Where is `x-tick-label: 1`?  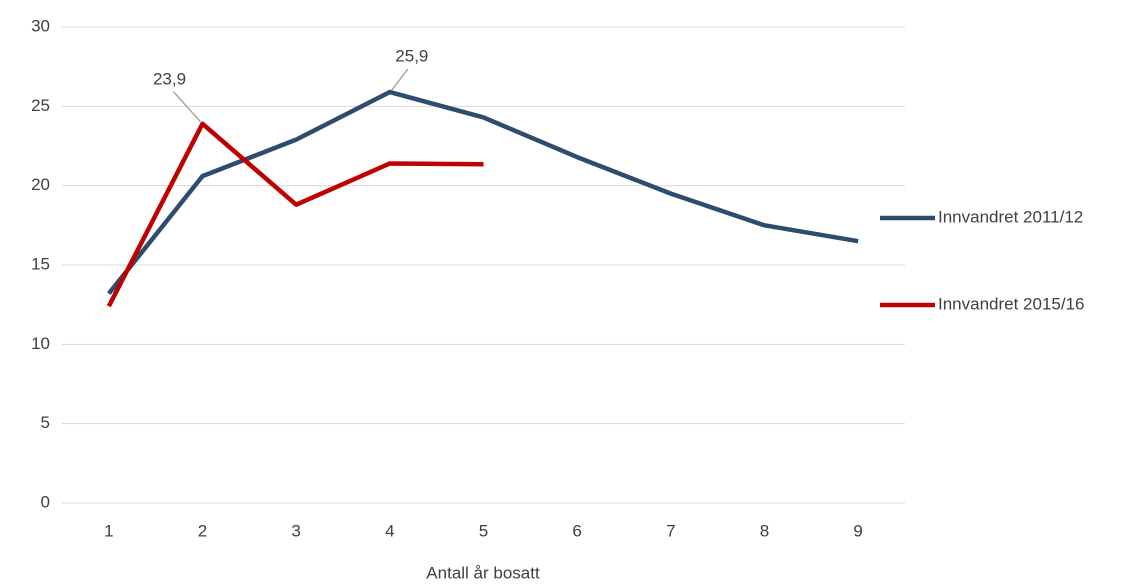 x-tick-label: 1 is located at coordinates (108, 530).